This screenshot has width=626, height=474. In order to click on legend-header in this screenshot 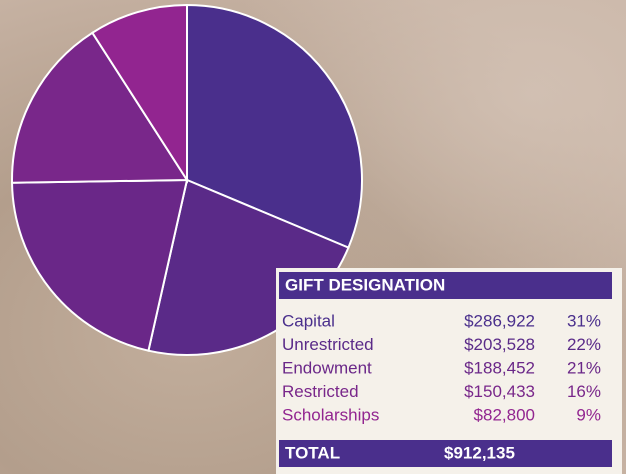, I will do `click(445, 285)`.